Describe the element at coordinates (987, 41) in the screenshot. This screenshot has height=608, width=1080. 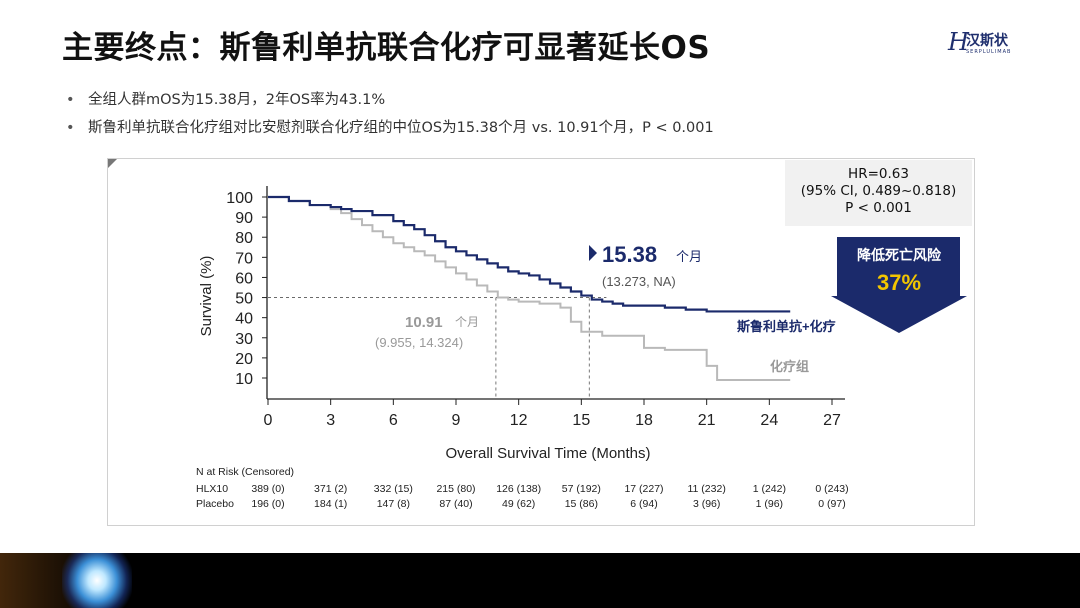
I see `logo-name: 汉斯状` at that location.